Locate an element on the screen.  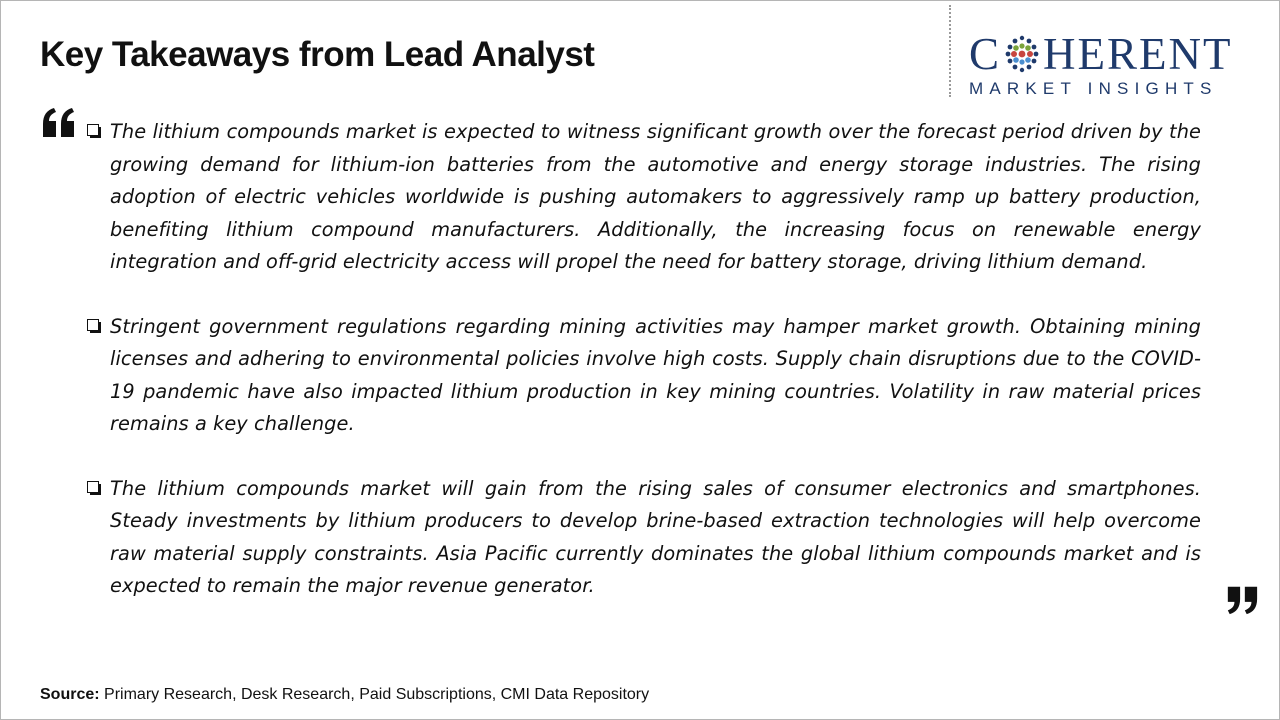
logo-tagline: MARKET INSIGHTS is located at coordinates (1093, 88).